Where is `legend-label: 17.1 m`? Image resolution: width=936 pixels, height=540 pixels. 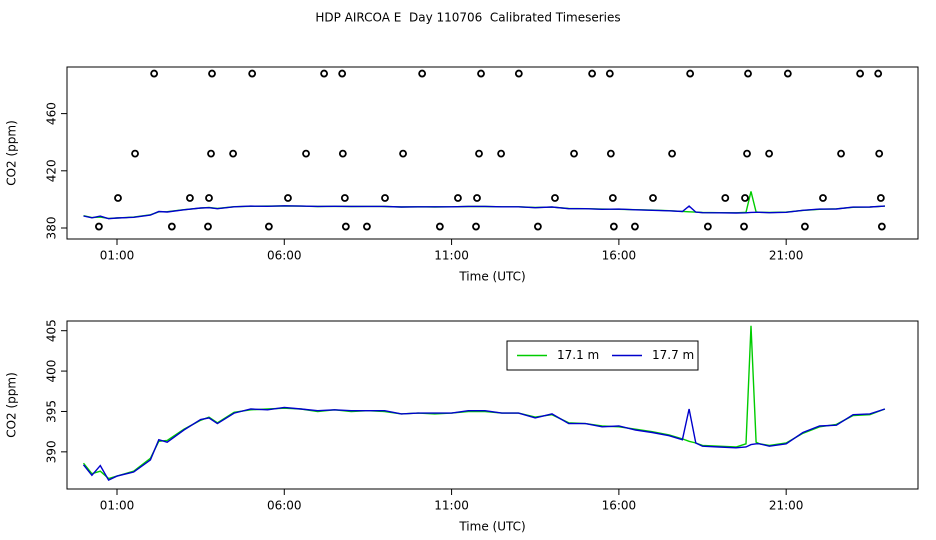 legend-label: 17.1 m is located at coordinates (578, 355).